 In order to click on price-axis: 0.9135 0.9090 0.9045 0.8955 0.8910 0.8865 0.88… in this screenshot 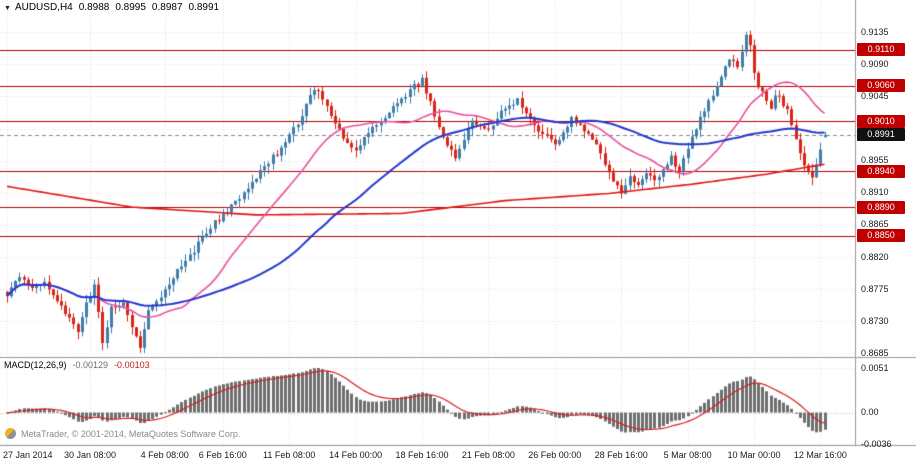, I will do `click(886, 179)`.